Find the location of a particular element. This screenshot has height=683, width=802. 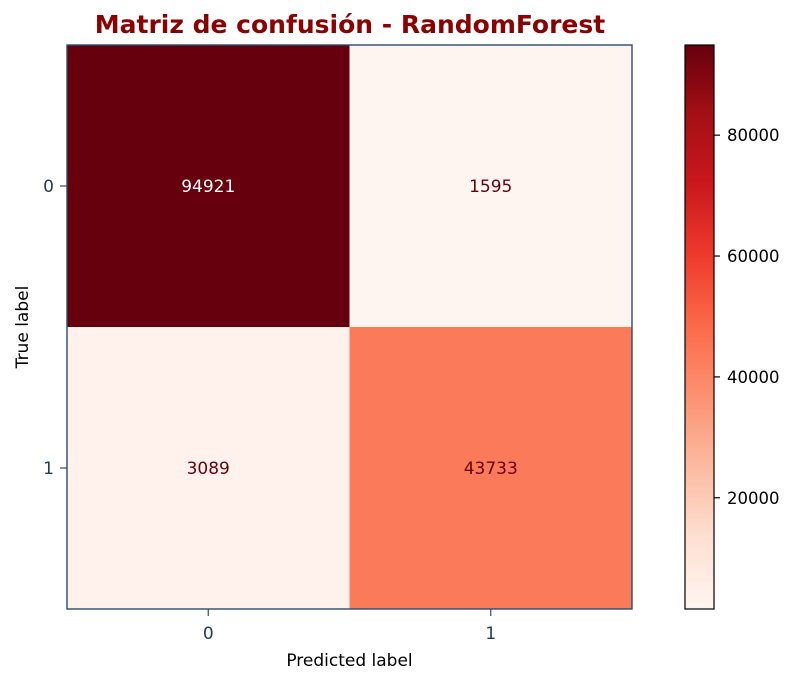

cell-value-0-0: 94921 is located at coordinates (208, 187).